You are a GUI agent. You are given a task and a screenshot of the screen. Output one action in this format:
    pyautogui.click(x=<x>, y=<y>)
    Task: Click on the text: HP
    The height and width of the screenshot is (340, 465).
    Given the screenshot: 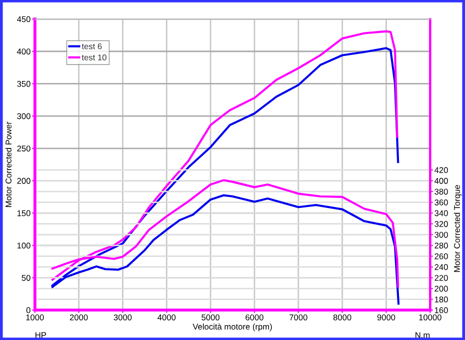 What is the action you would take?
    pyautogui.click(x=41, y=335)
    